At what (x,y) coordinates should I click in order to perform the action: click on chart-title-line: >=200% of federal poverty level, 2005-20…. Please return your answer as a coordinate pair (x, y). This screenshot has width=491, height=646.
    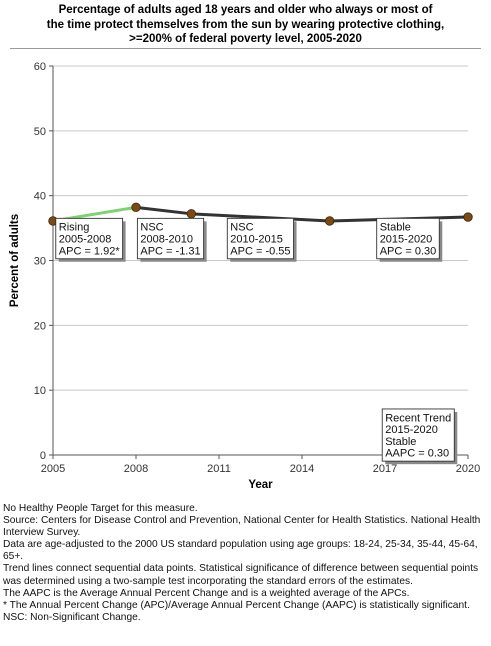
    Looking at the image, I should click on (245, 39).